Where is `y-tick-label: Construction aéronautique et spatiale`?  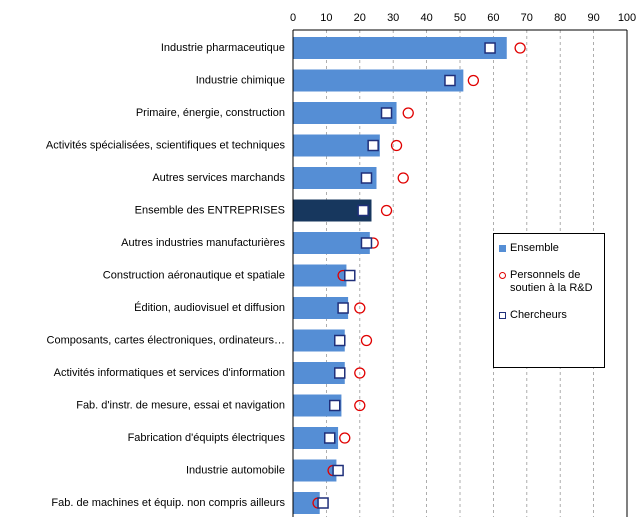
y-tick-label: Construction aéronautique et spatiale is located at coordinates (194, 275).